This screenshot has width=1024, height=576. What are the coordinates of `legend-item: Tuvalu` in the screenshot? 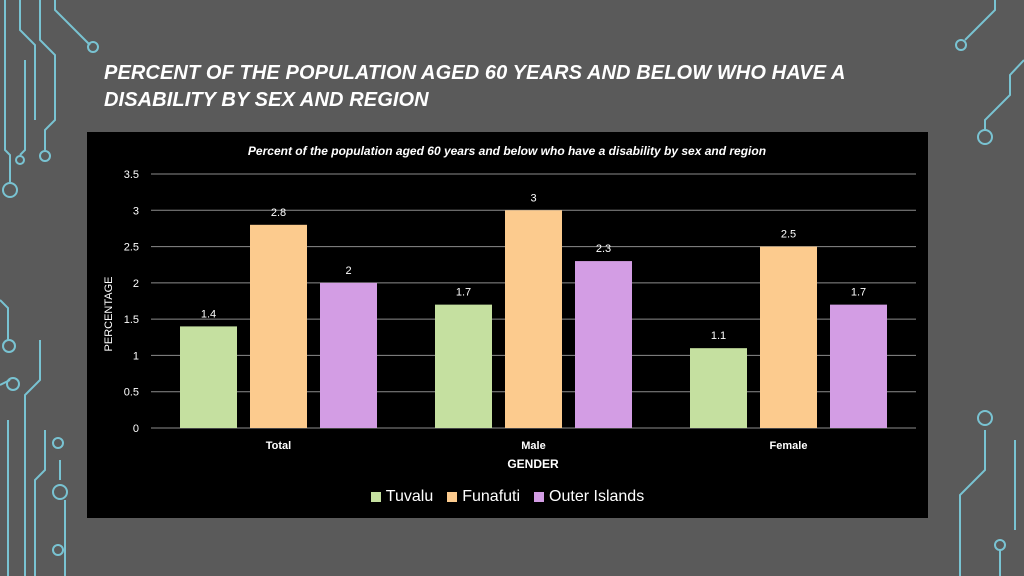 It's located at (402, 497).